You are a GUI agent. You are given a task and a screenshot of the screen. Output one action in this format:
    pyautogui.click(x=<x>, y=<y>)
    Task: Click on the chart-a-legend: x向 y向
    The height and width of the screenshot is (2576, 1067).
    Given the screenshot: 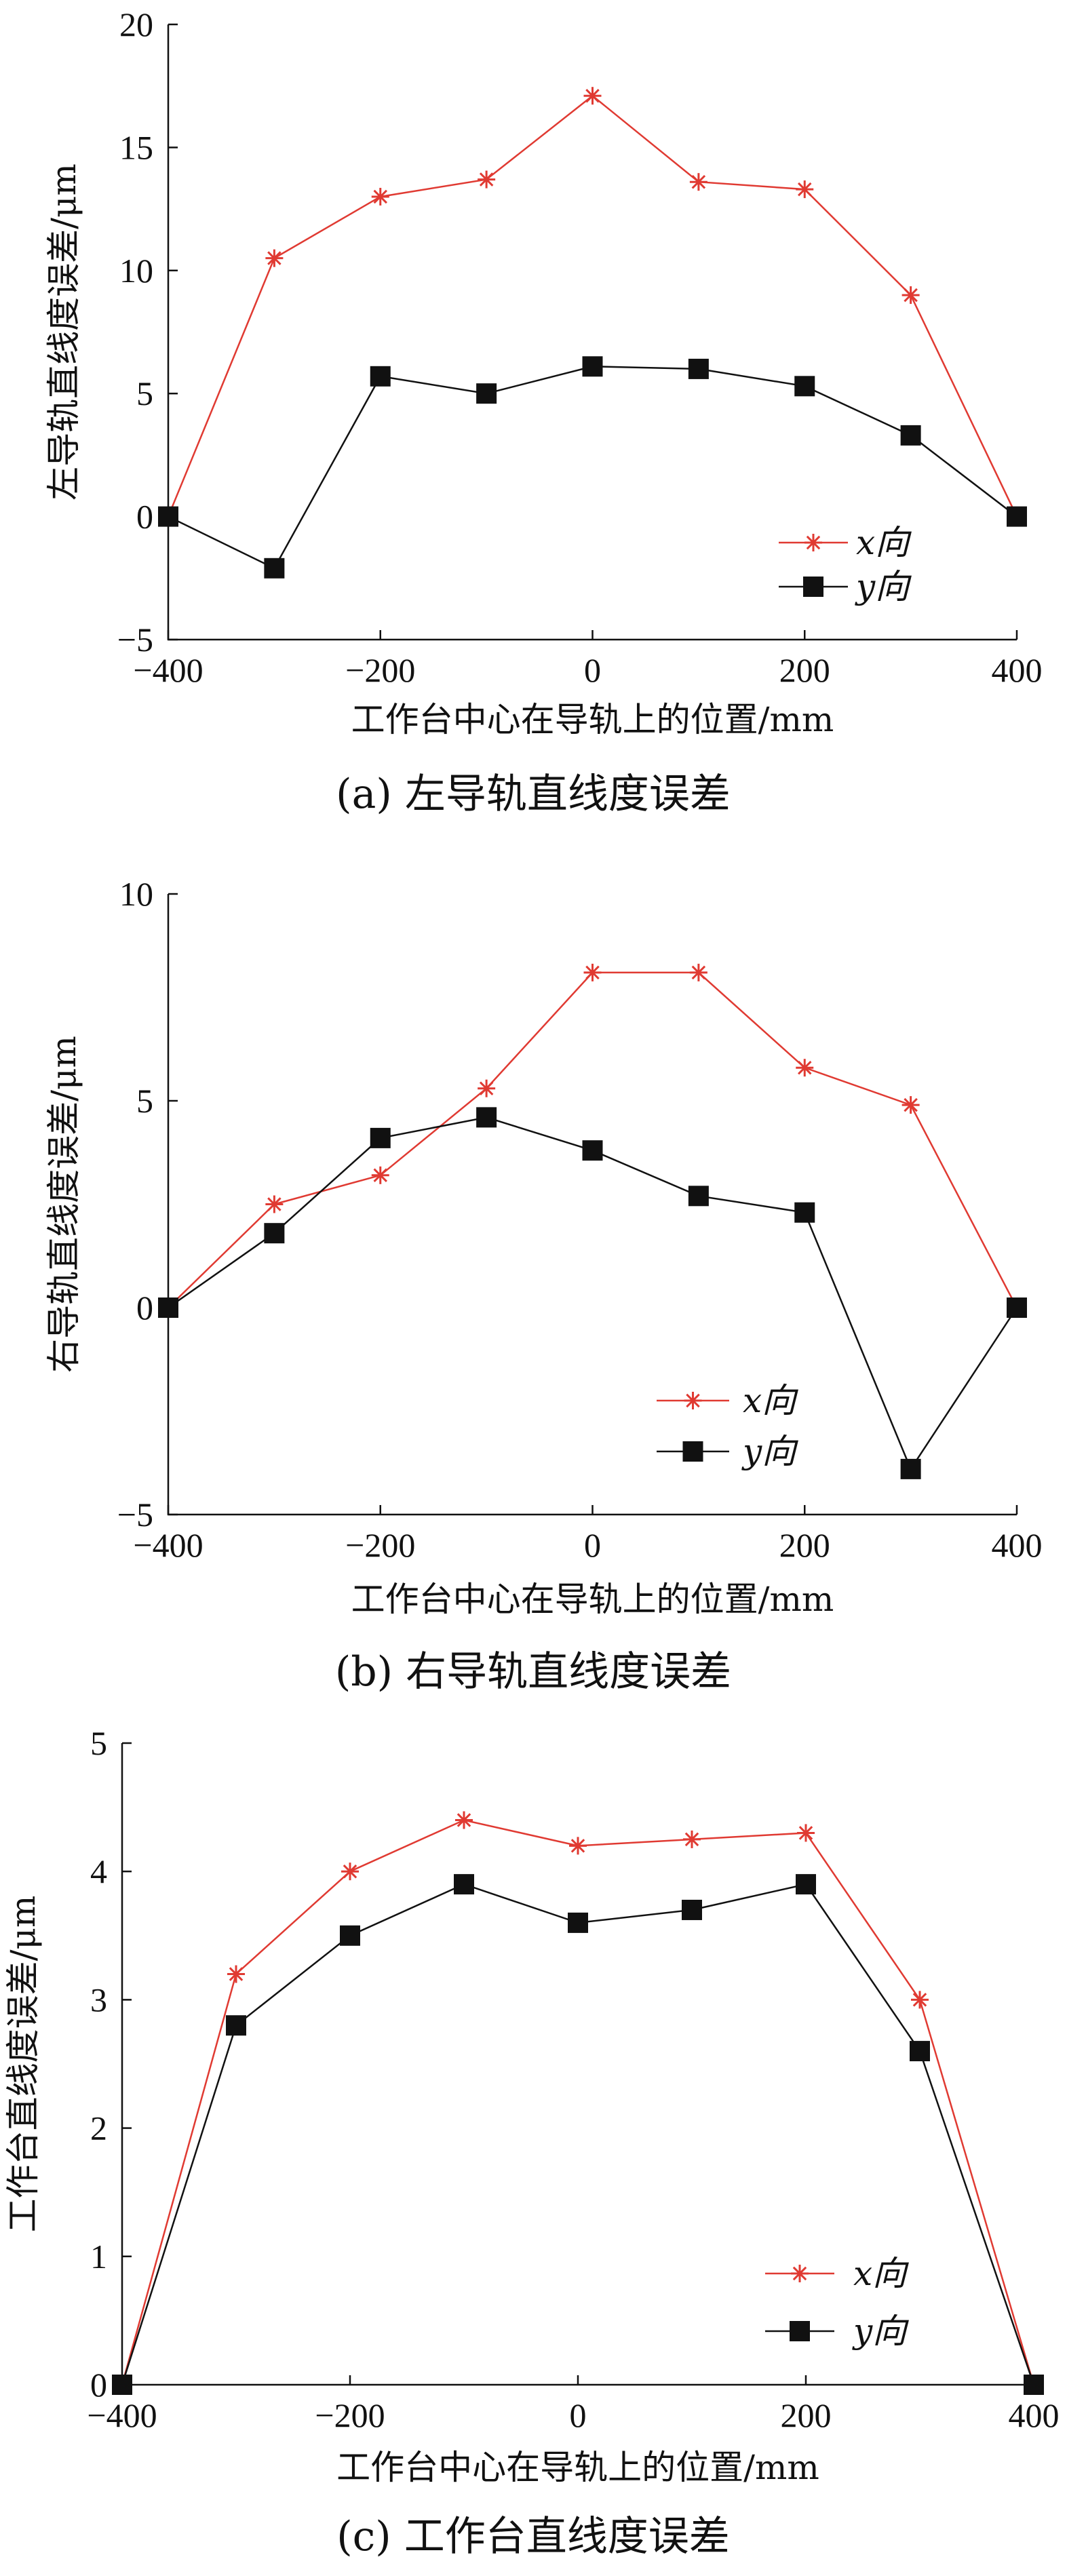 What is the action you would take?
    pyautogui.click(x=845, y=564)
    